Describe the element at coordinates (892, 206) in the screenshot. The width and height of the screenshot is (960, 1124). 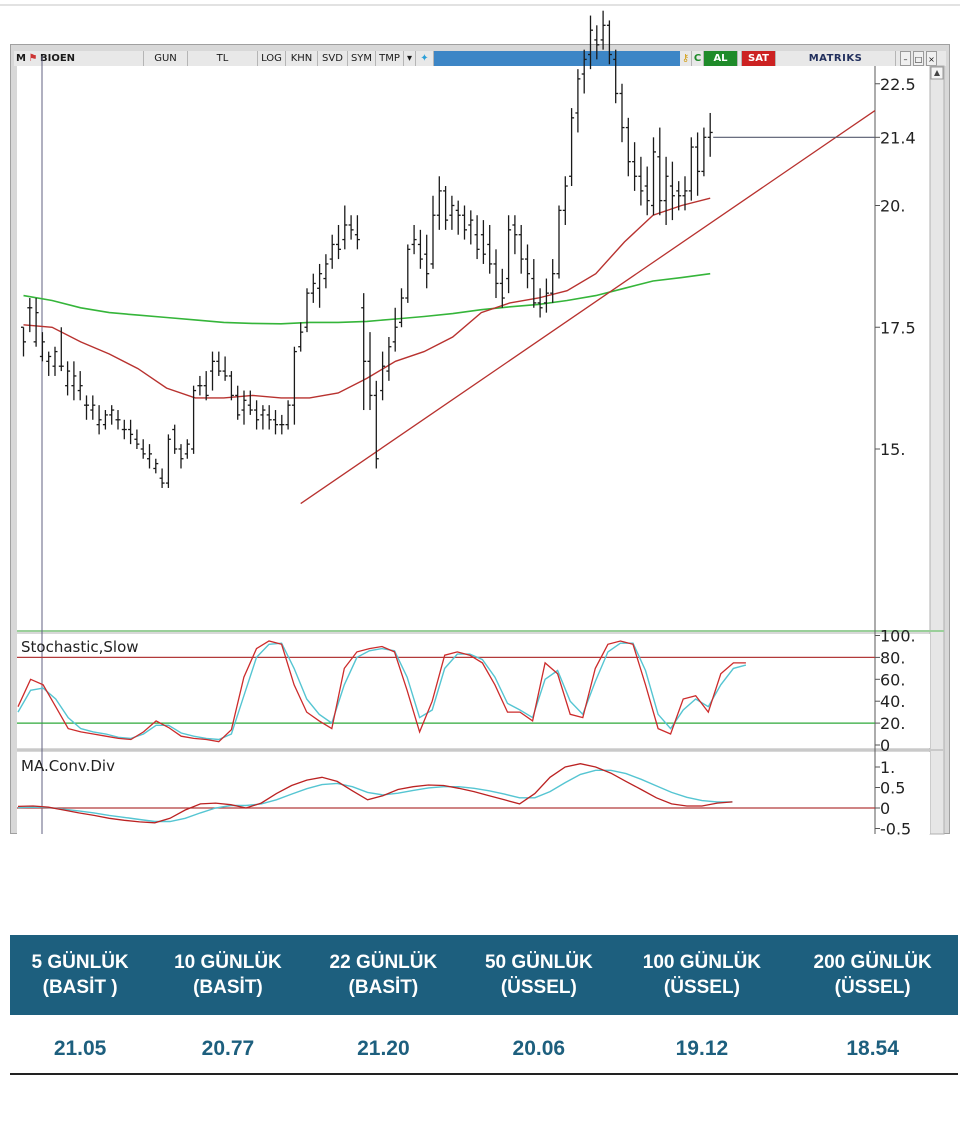
I see `price-tick-label: 20.` at that location.